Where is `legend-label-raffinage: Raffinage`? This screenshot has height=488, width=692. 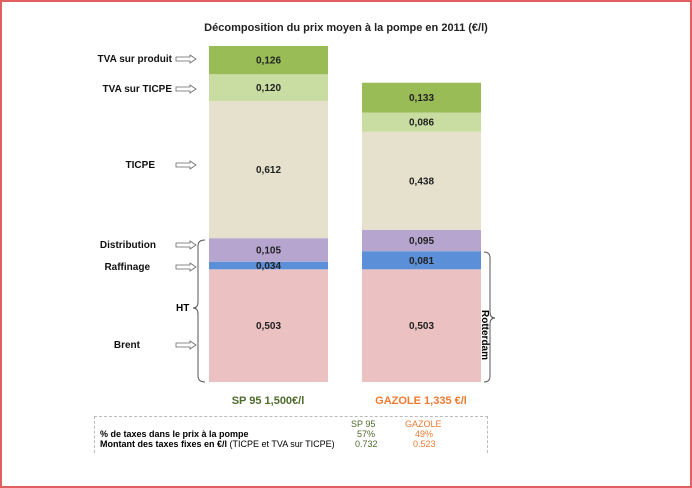
legend-label-raffinage: Raffinage is located at coordinates (127, 267).